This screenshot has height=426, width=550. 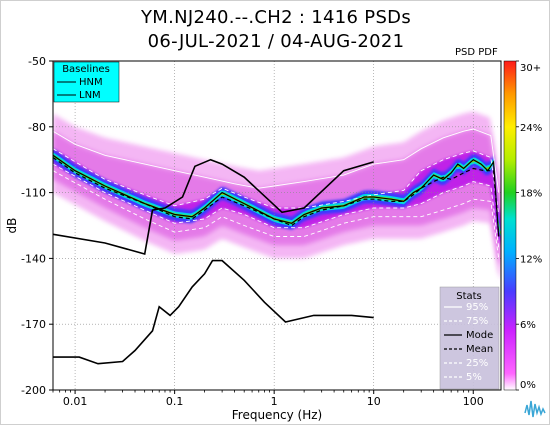 I want to click on series-line-lnm, so click(x=213, y=312).